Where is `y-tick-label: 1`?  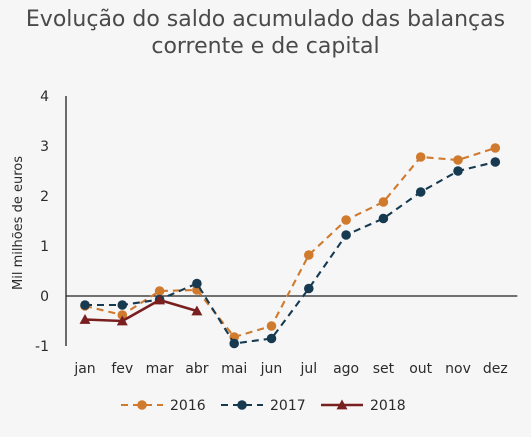
y-tick-label: 1 is located at coordinates (44, 247).